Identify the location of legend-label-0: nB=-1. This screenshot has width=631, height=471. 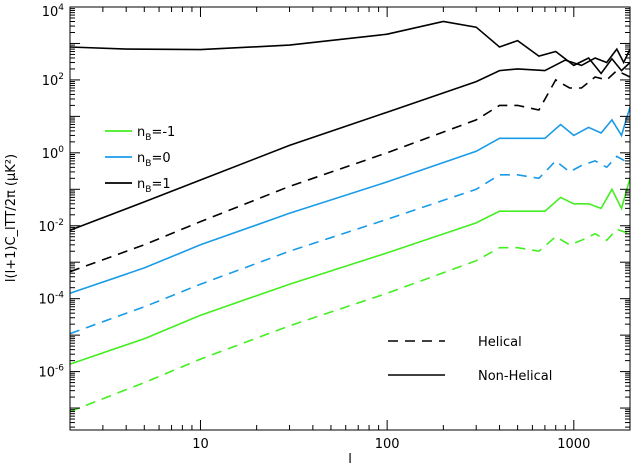
(156, 134).